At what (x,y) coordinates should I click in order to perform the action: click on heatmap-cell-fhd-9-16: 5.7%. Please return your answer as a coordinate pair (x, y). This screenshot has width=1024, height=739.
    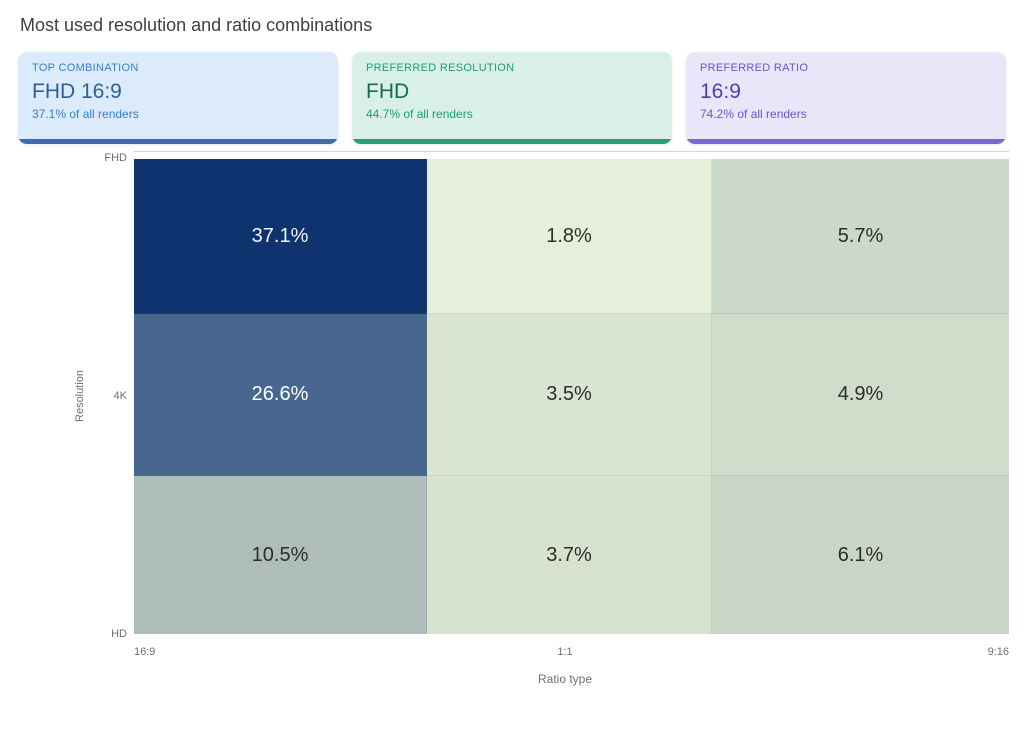
    Looking at the image, I should click on (860, 236).